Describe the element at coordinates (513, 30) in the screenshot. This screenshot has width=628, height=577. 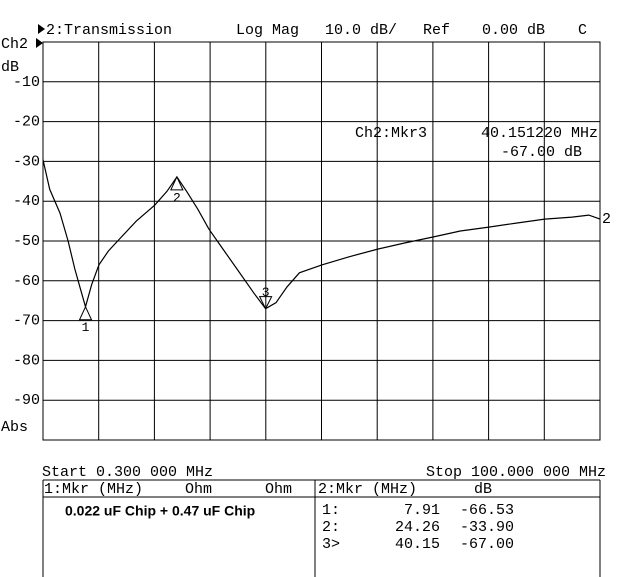
I see `ref-value: 0.00 dB` at that location.